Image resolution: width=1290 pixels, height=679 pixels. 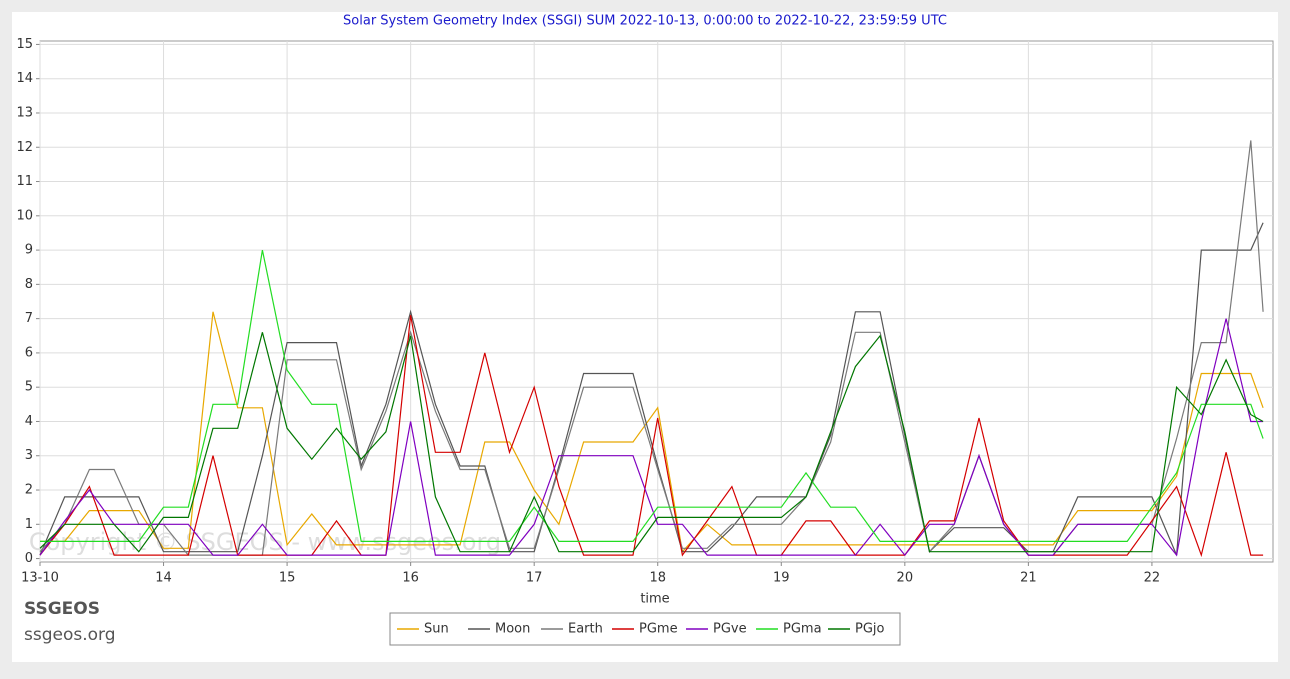 What do you see at coordinates (657, 578) in the screenshot?
I see `x-tick-label: 18` at bounding box center [657, 578].